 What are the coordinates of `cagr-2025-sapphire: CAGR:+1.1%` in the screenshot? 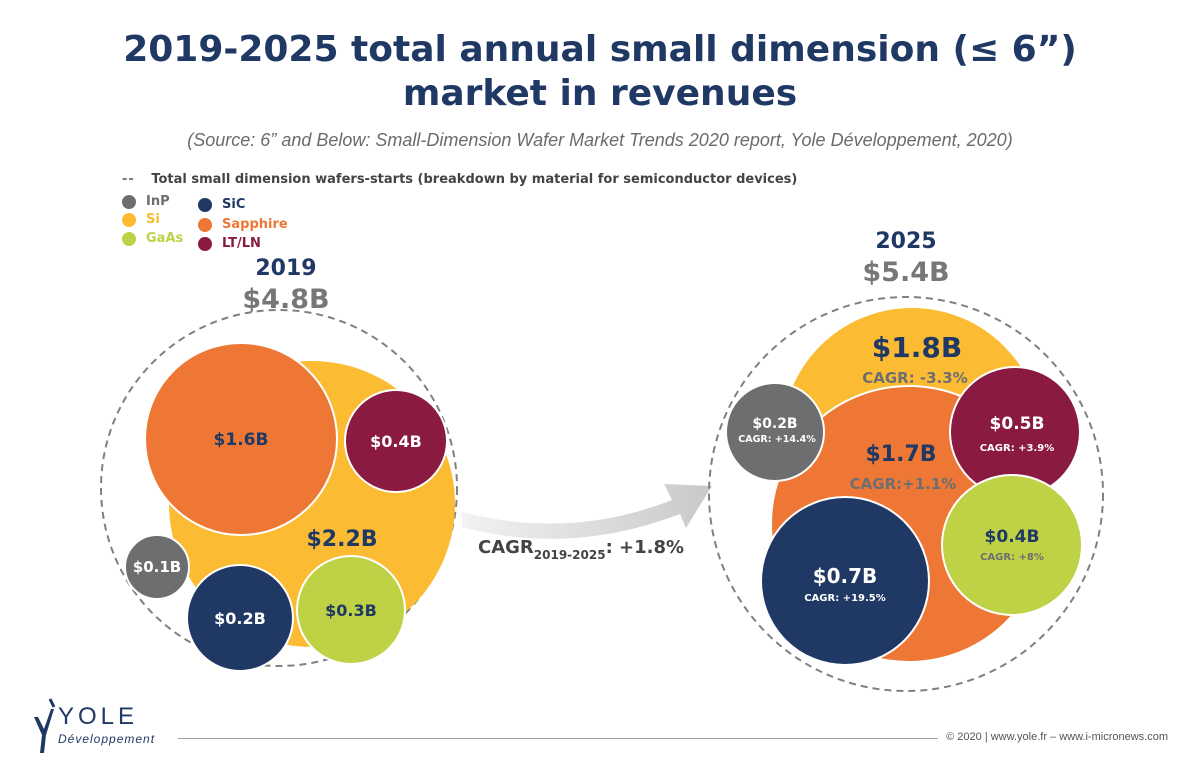 It's located at (903, 484).